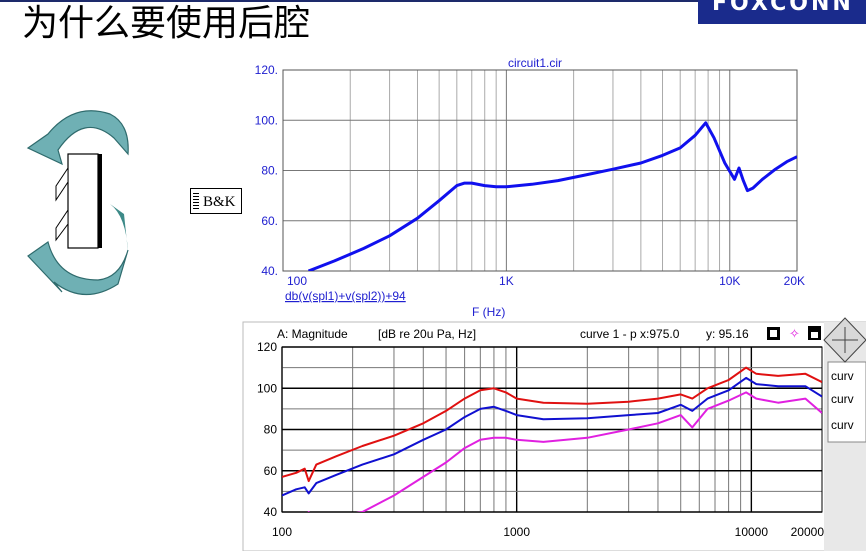 This screenshot has width=866, height=551. I want to click on bk-label-box: B&K, so click(216, 201).